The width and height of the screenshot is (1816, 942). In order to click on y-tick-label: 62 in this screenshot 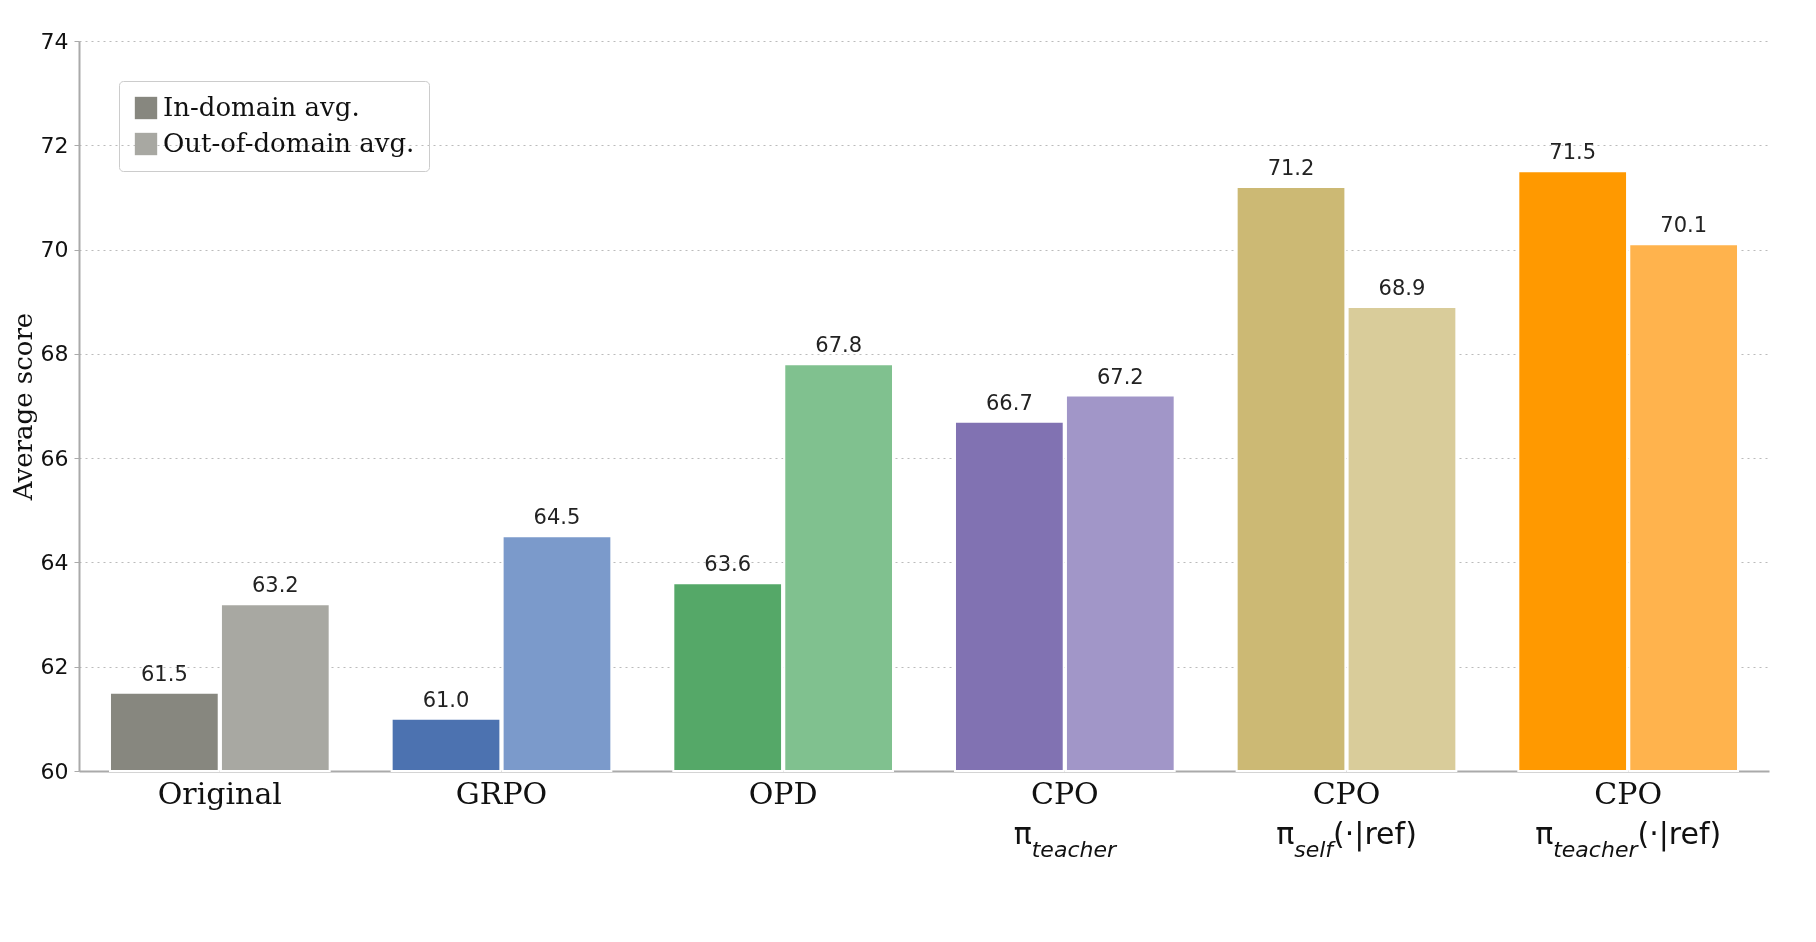, I will do `click(54, 667)`.